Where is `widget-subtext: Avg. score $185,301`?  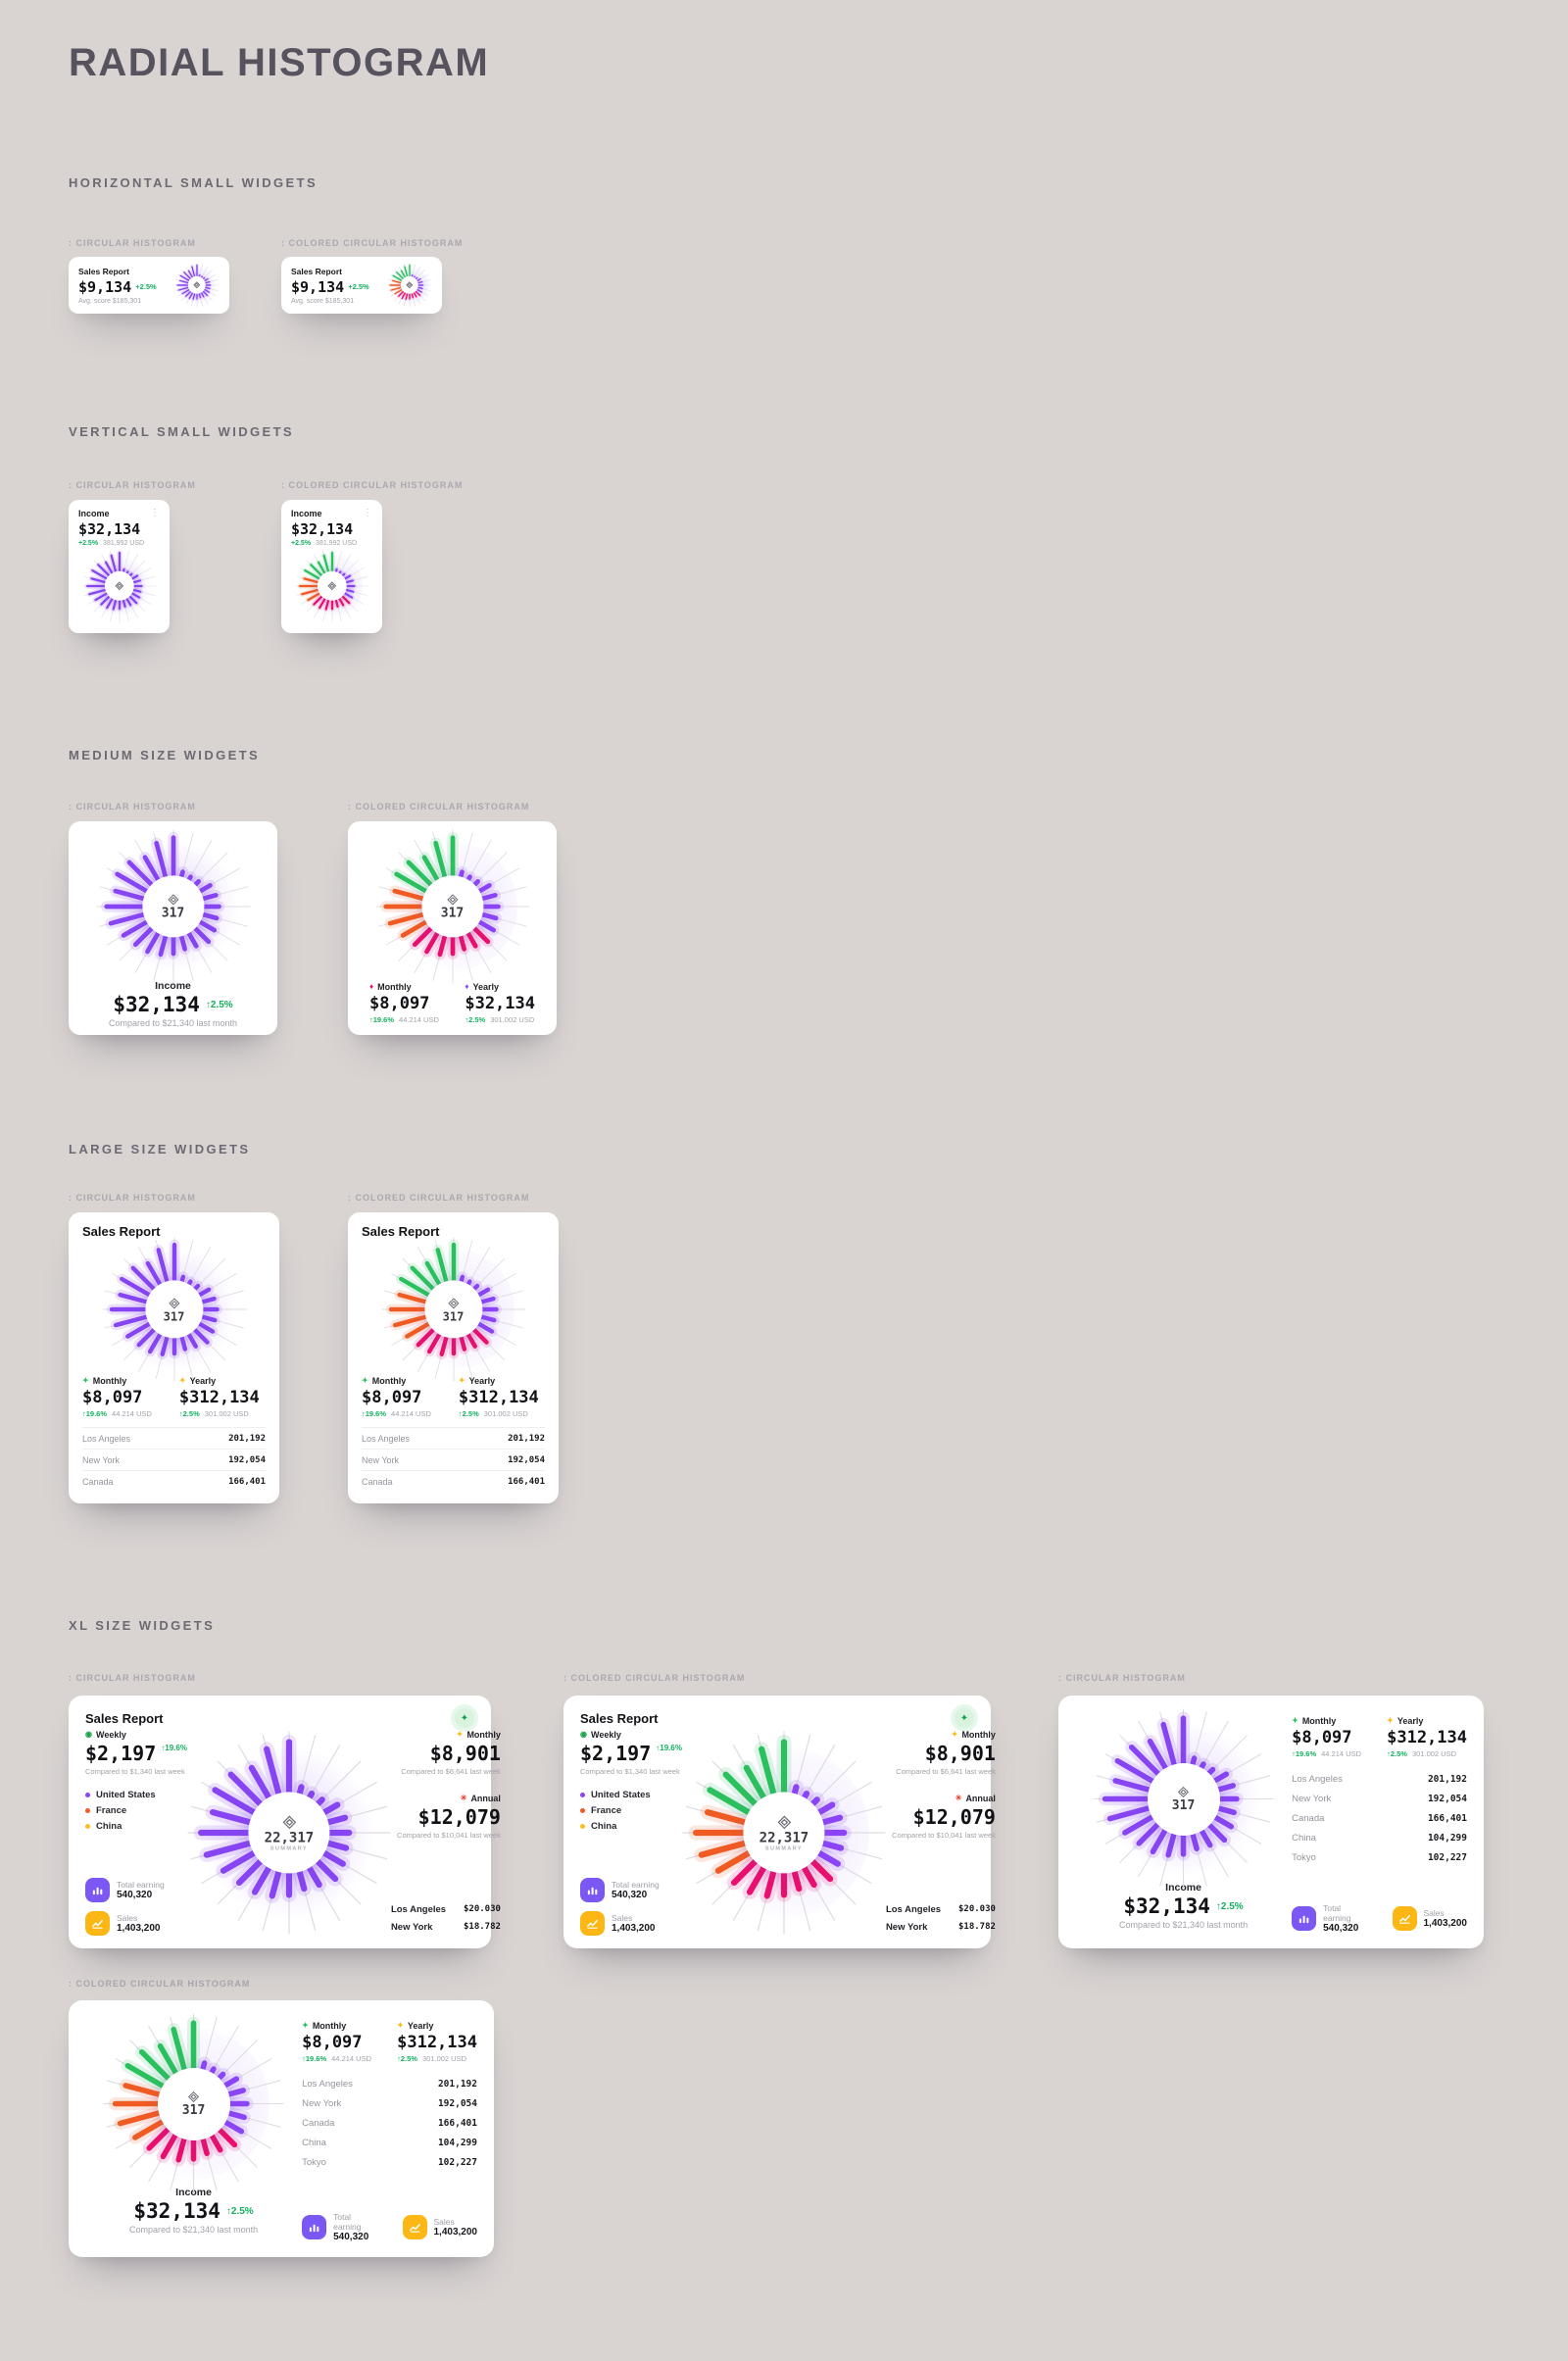
widget-subtext: Avg. score $185,301 is located at coordinates (323, 301).